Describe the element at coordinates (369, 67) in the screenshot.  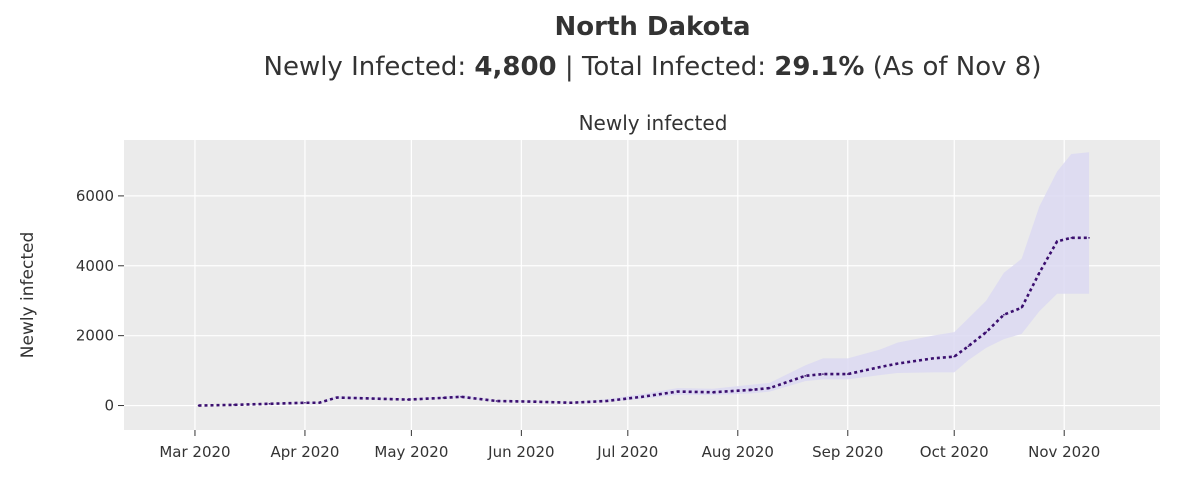
I see `newly-infected-label: Newly Infected:` at that location.